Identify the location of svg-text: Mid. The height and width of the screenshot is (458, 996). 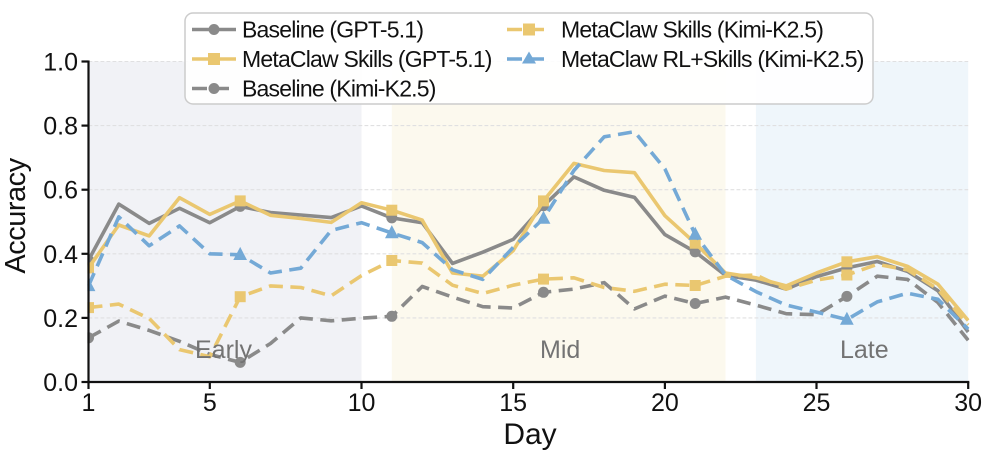
(560, 350).